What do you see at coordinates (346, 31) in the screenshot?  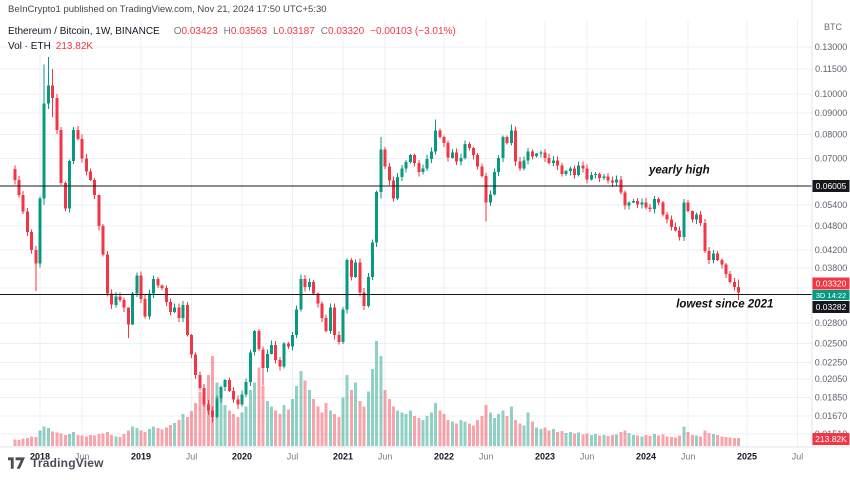 I see `close-value: 0.03320` at bounding box center [346, 31].